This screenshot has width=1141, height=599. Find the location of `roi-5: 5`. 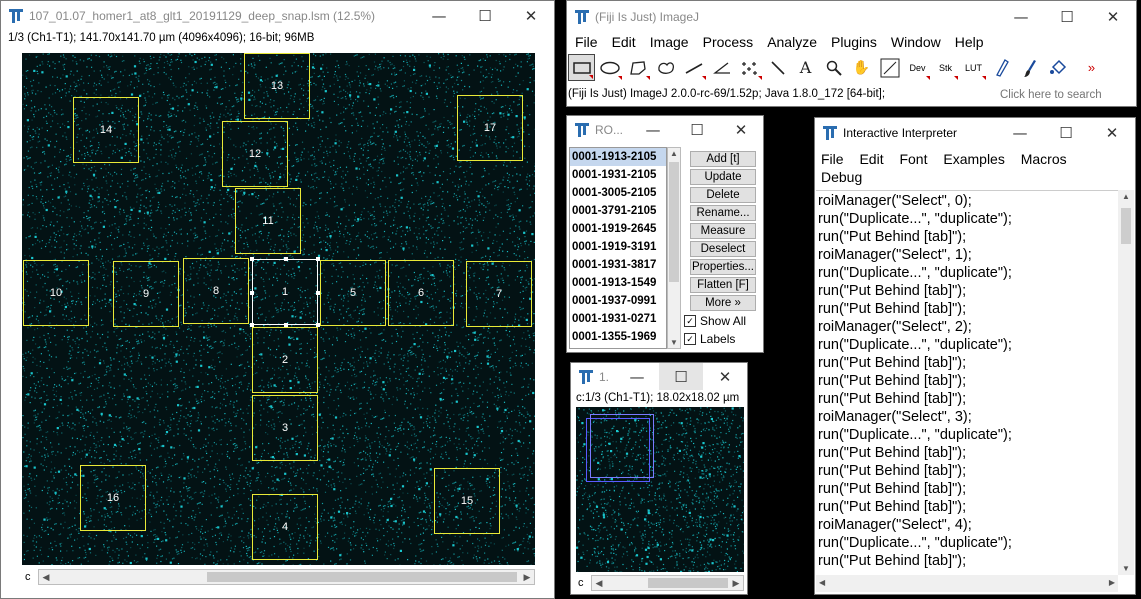

roi-5: 5 is located at coordinates (353, 293).